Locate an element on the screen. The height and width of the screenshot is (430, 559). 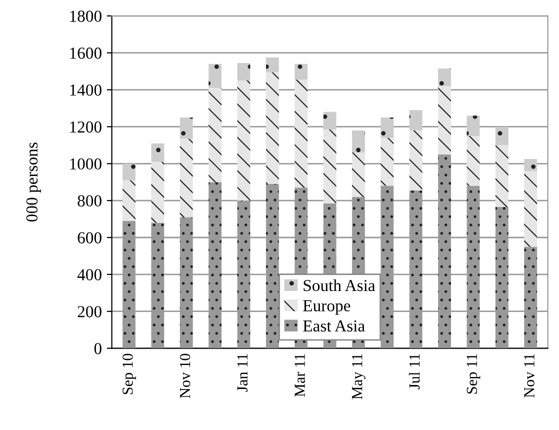
x-tick-label: Sep 11 is located at coordinates (473, 374).